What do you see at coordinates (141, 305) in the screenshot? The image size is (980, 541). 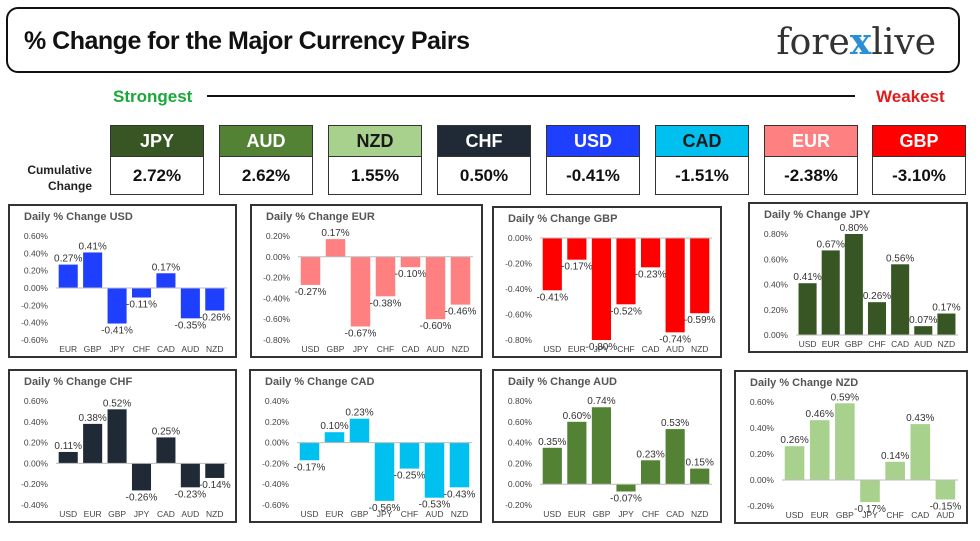 I see `data-label: -0.11%` at bounding box center [141, 305].